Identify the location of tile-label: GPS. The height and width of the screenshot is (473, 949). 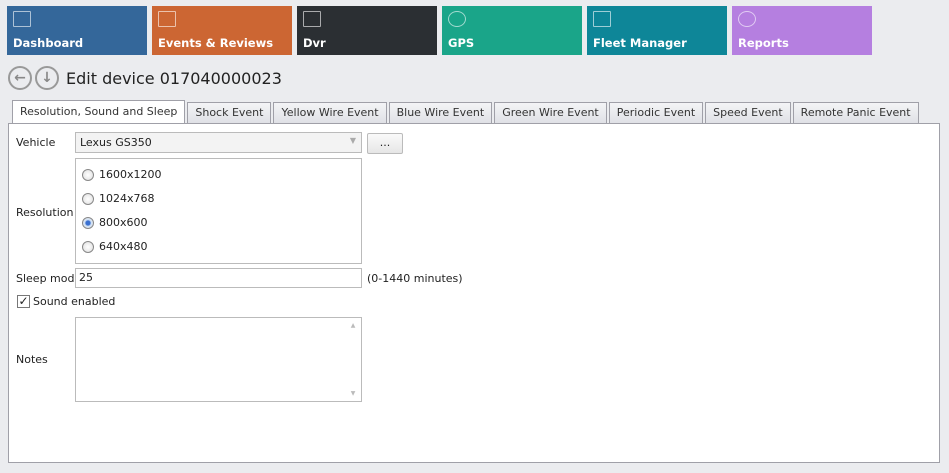
(461, 43).